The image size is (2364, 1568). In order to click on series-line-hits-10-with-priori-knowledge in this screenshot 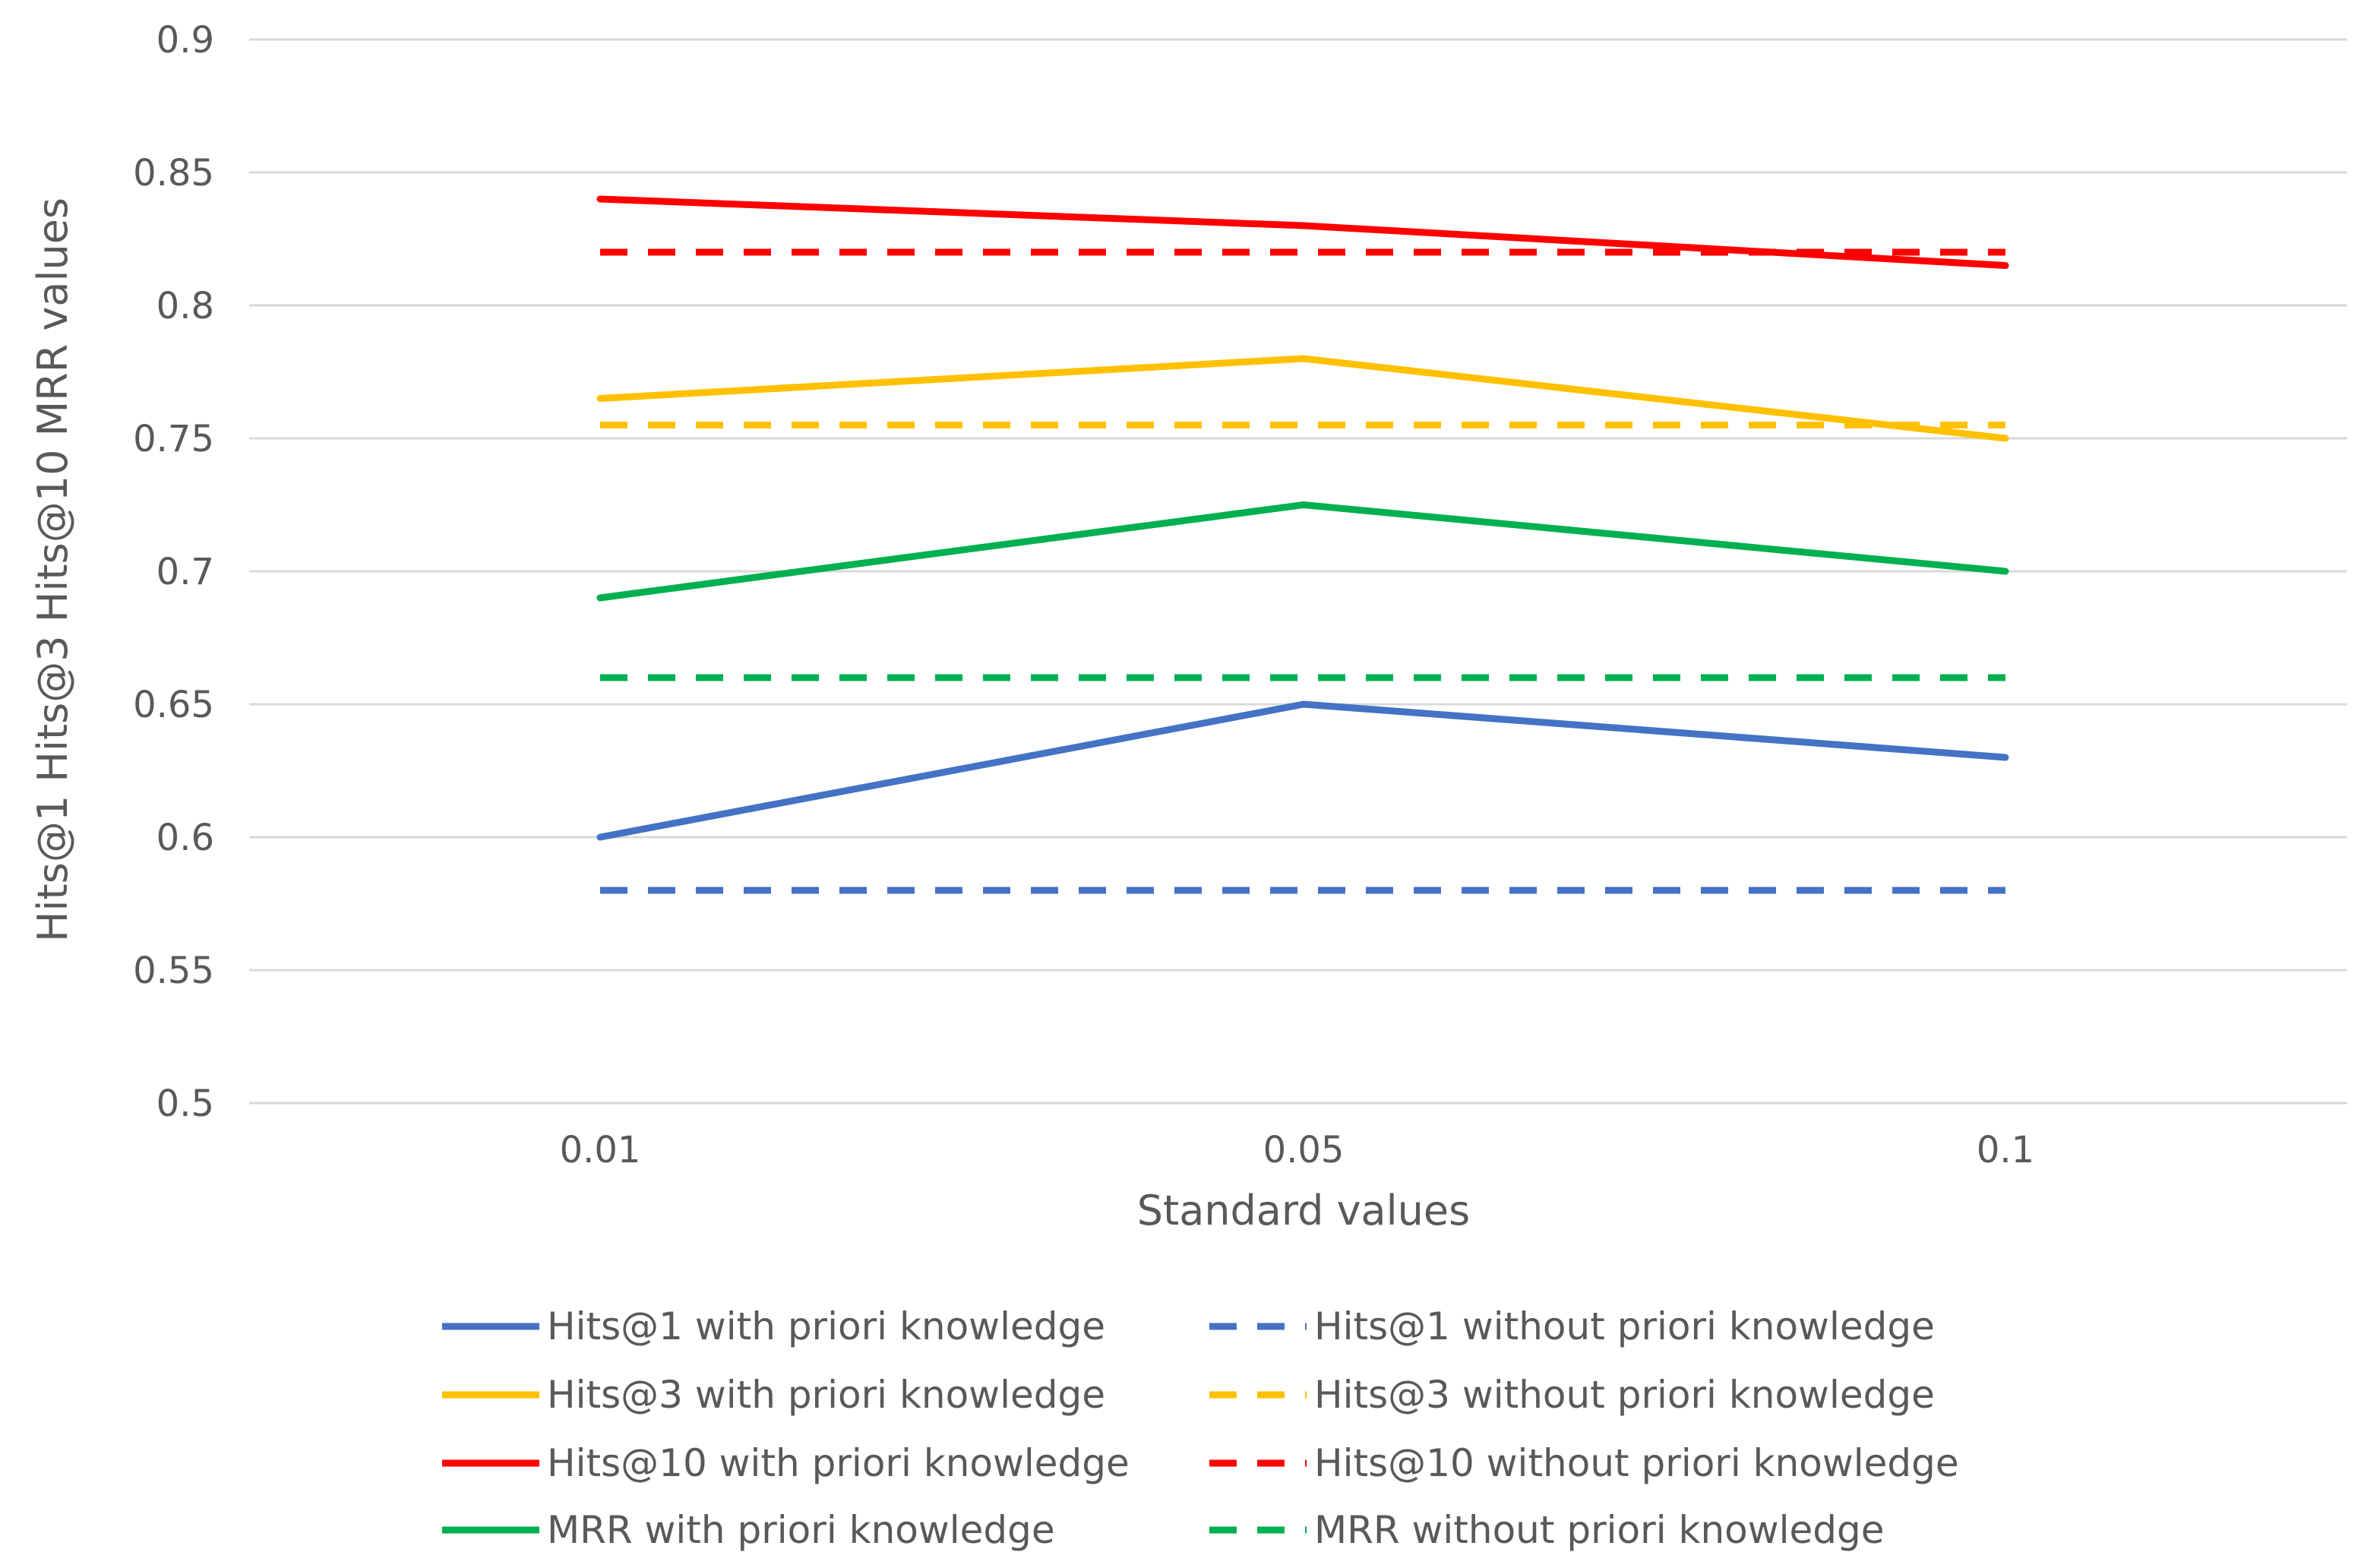, I will do `click(1302, 232)`.